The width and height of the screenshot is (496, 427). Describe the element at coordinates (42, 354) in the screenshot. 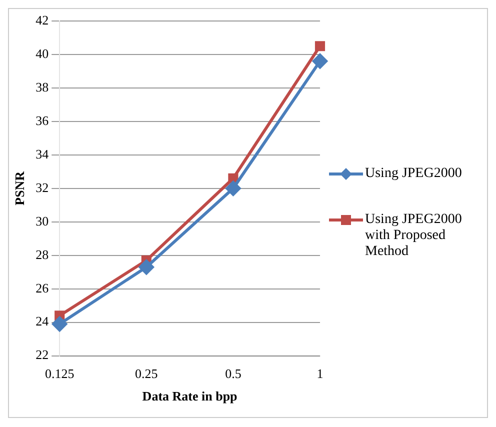

I see `y-tick-label: 22` at that location.